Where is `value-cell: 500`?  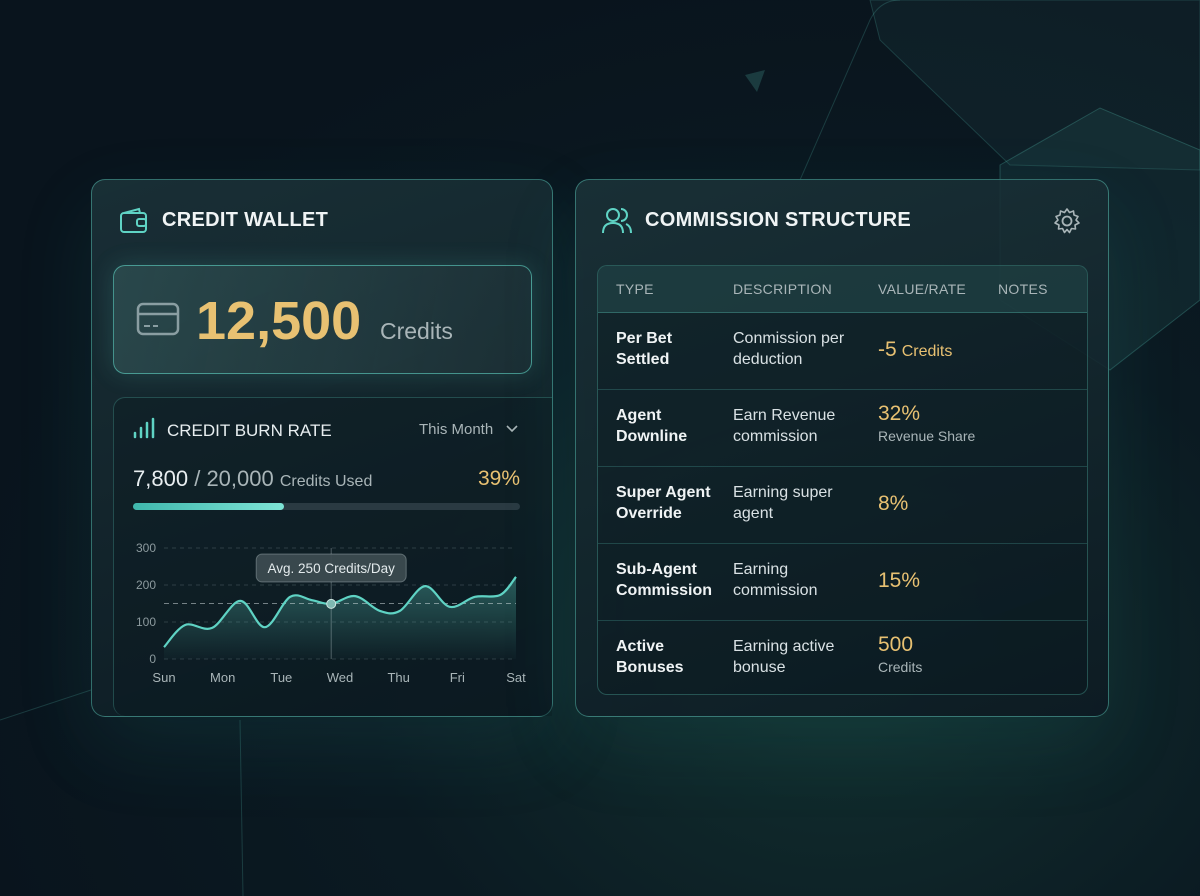 value-cell: 500 is located at coordinates (895, 645).